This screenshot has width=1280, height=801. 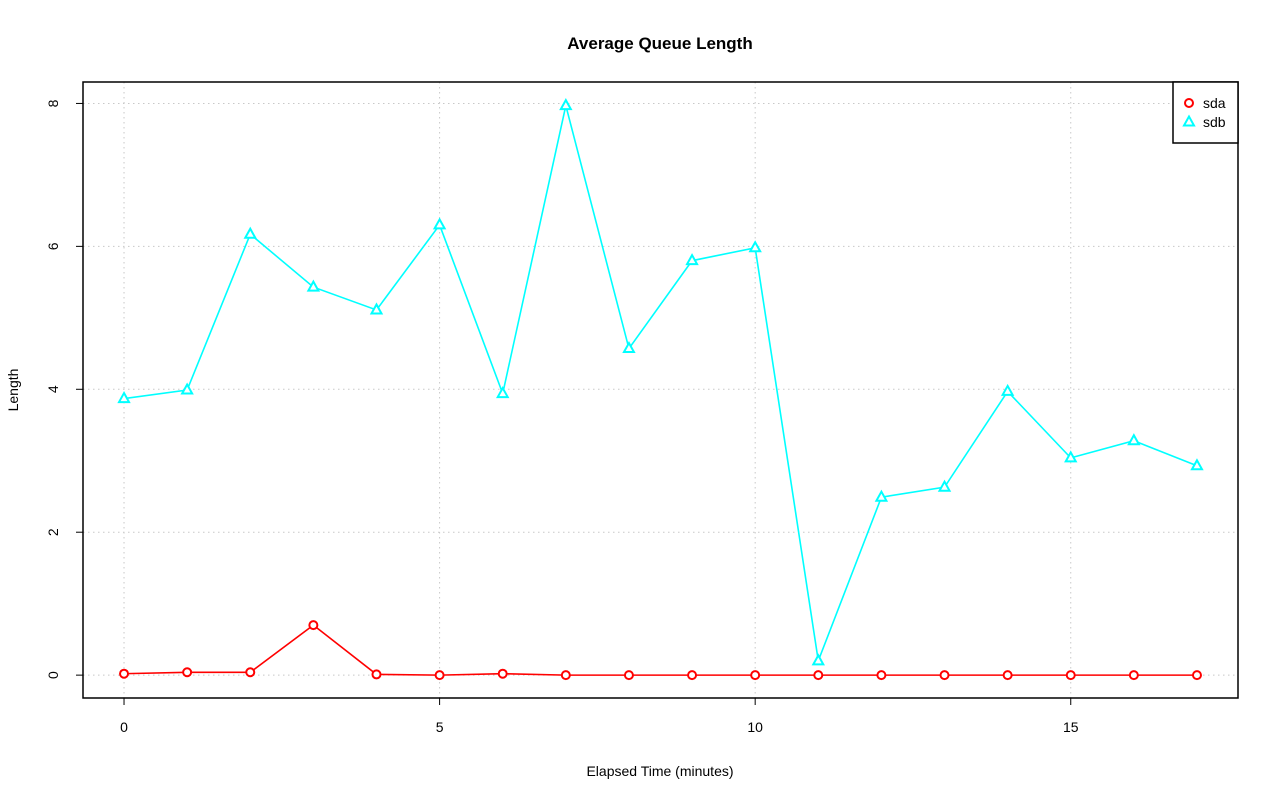 What do you see at coordinates (1214, 103) in the screenshot?
I see `legend-label-sda: sda` at bounding box center [1214, 103].